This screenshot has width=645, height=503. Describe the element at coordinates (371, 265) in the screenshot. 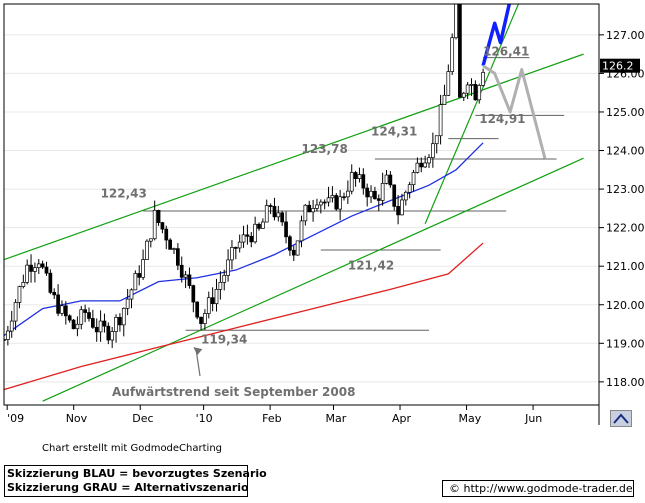

I see `level-label: 121,42` at that location.